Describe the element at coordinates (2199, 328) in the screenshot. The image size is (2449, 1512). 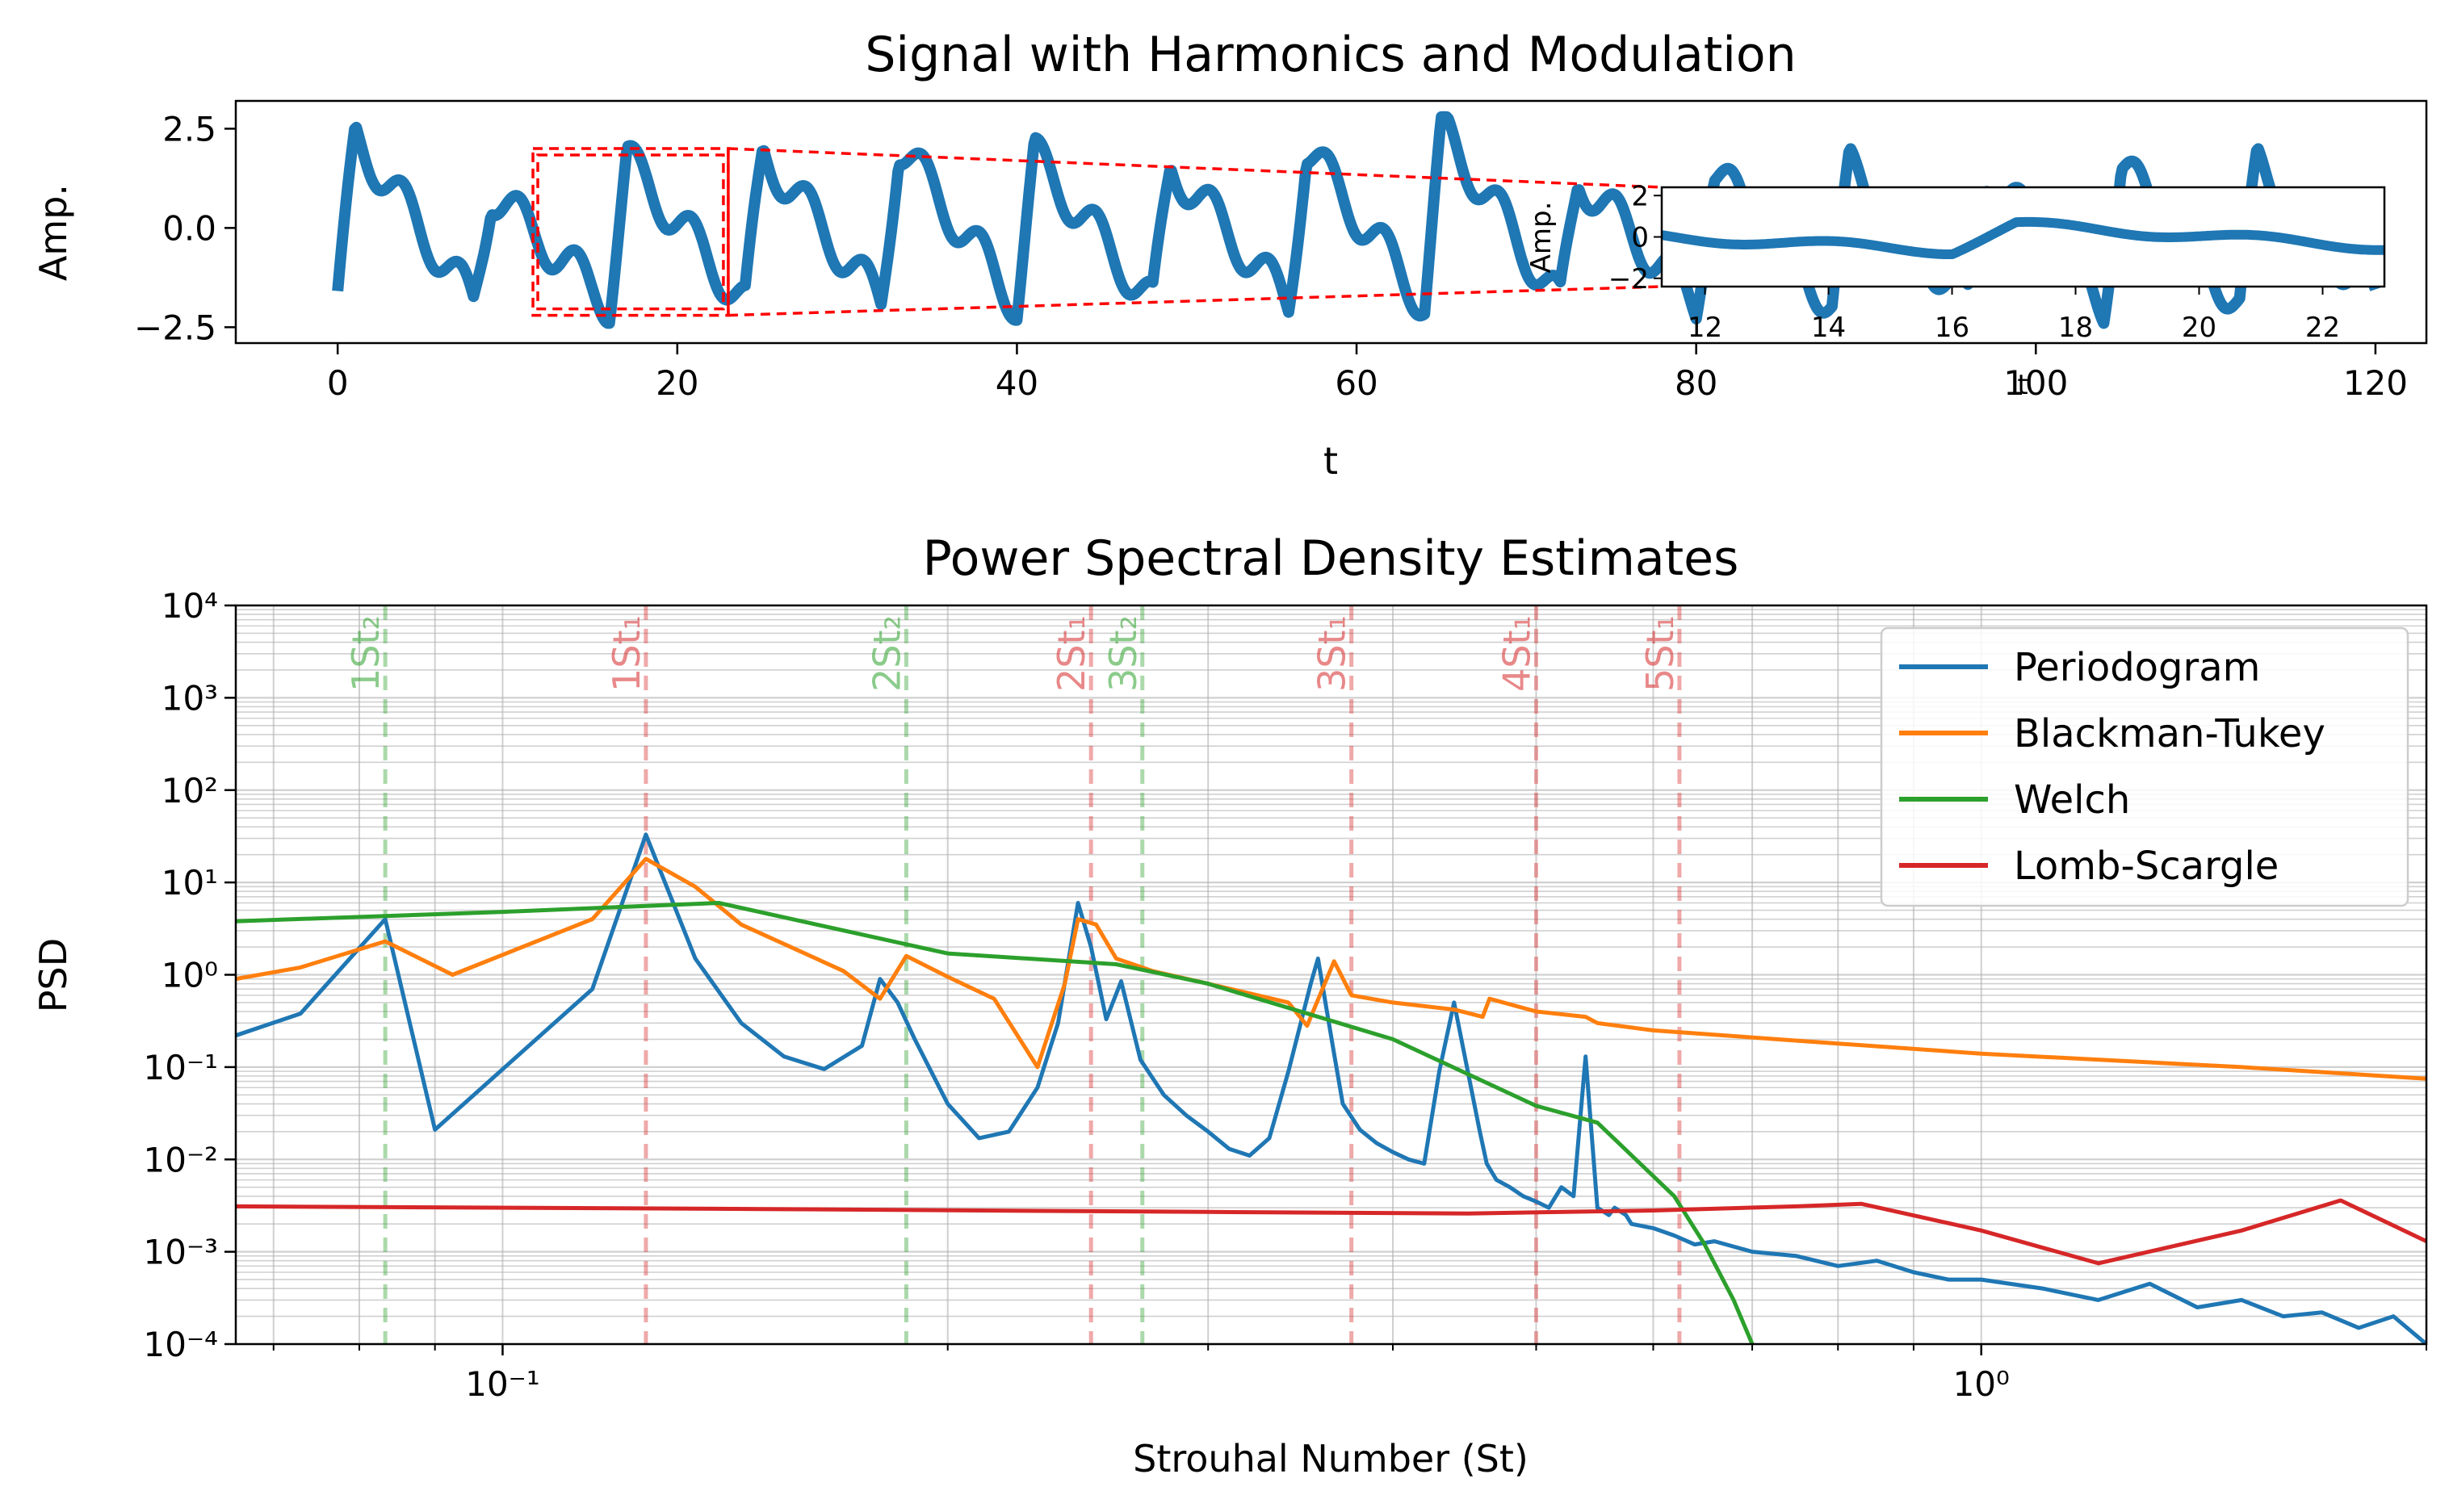
I see `inset-x-tick-label: 20` at that location.